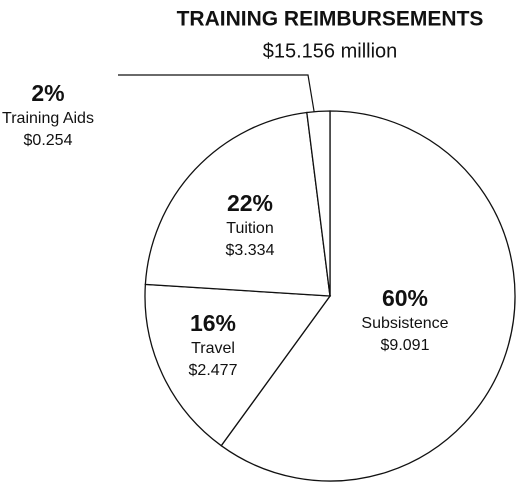 The height and width of the screenshot is (482, 529). What do you see at coordinates (250, 250) in the screenshot?
I see `amount-label: $3.334` at bounding box center [250, 250].